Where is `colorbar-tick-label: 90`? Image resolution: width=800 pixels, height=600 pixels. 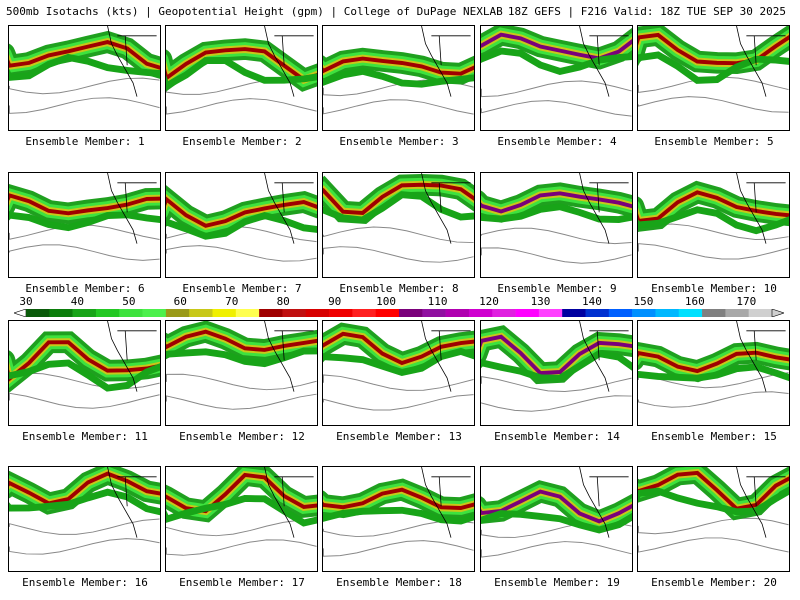 colorbar-tick-label: 90 is located at coordinates (335, 301).